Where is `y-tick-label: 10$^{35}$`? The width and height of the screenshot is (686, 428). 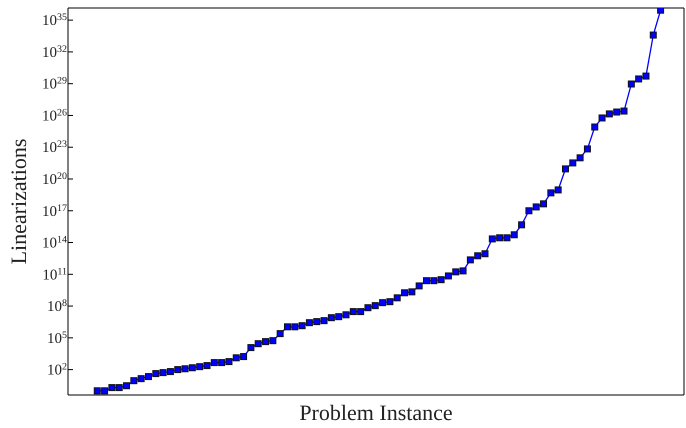 y-tick-label: 10$^{35}$ is located at coordinates (54, 21).